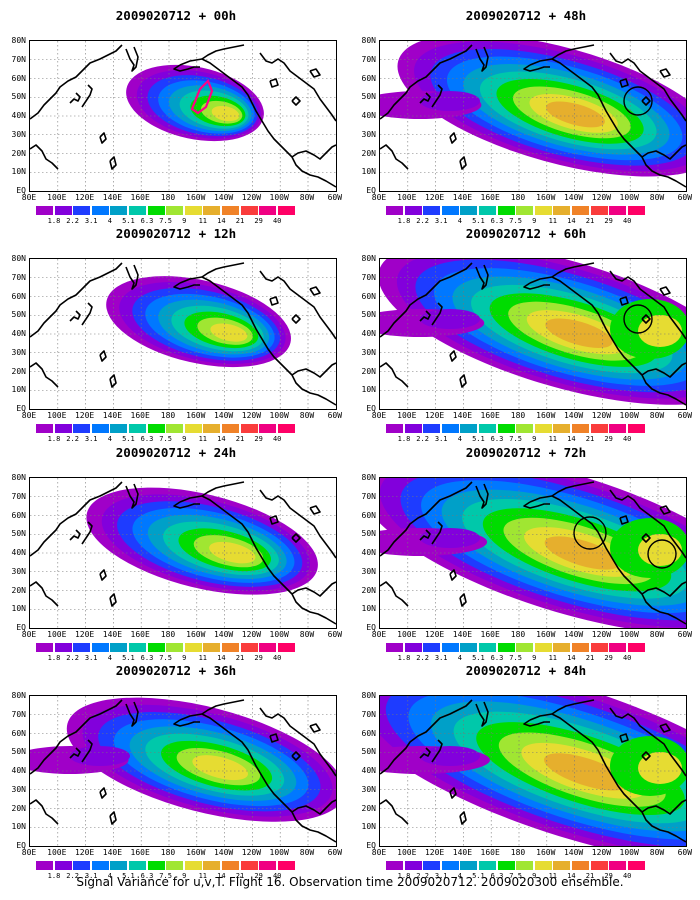 This screenshot has height=900, width=700. What do you see at coordinates (335, 197) in the screenshot?
I see `longitude-label: 60W` at bounding box center [335, 197].